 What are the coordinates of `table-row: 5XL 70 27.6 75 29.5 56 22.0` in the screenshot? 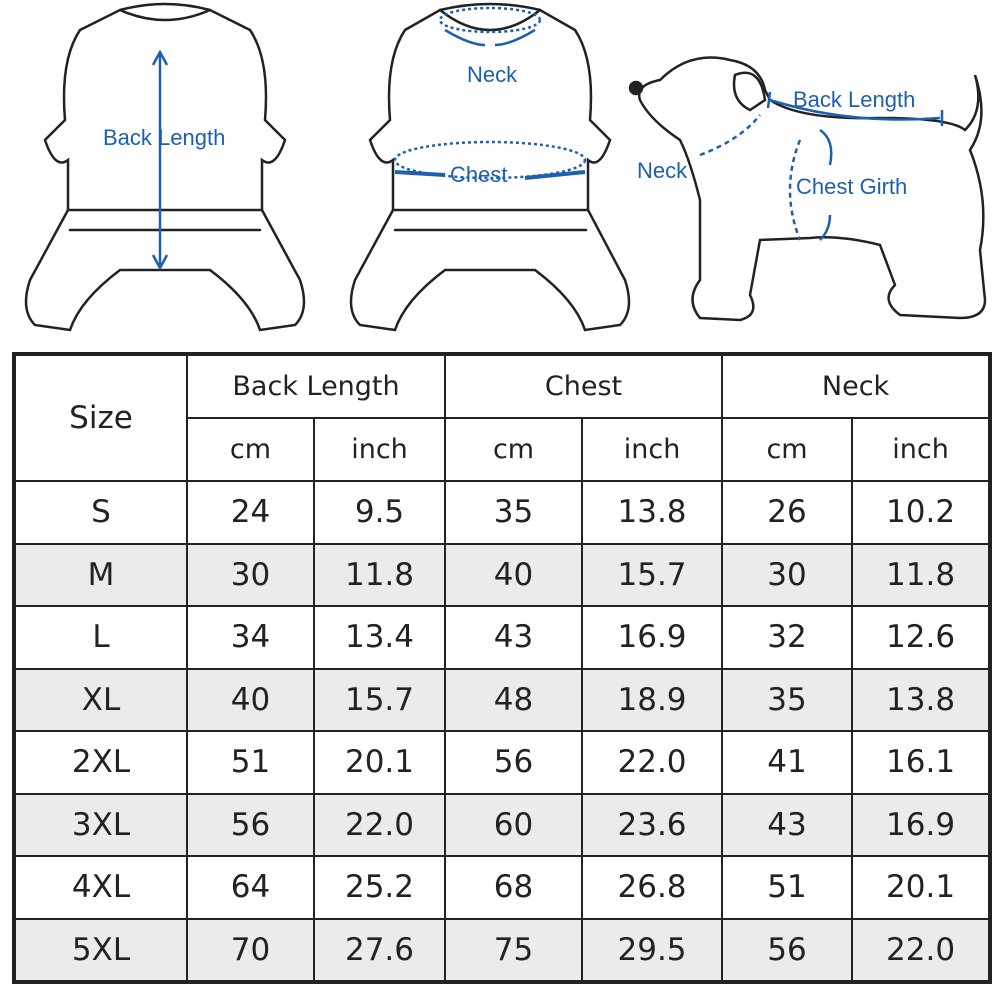 It's located at (502, 950).